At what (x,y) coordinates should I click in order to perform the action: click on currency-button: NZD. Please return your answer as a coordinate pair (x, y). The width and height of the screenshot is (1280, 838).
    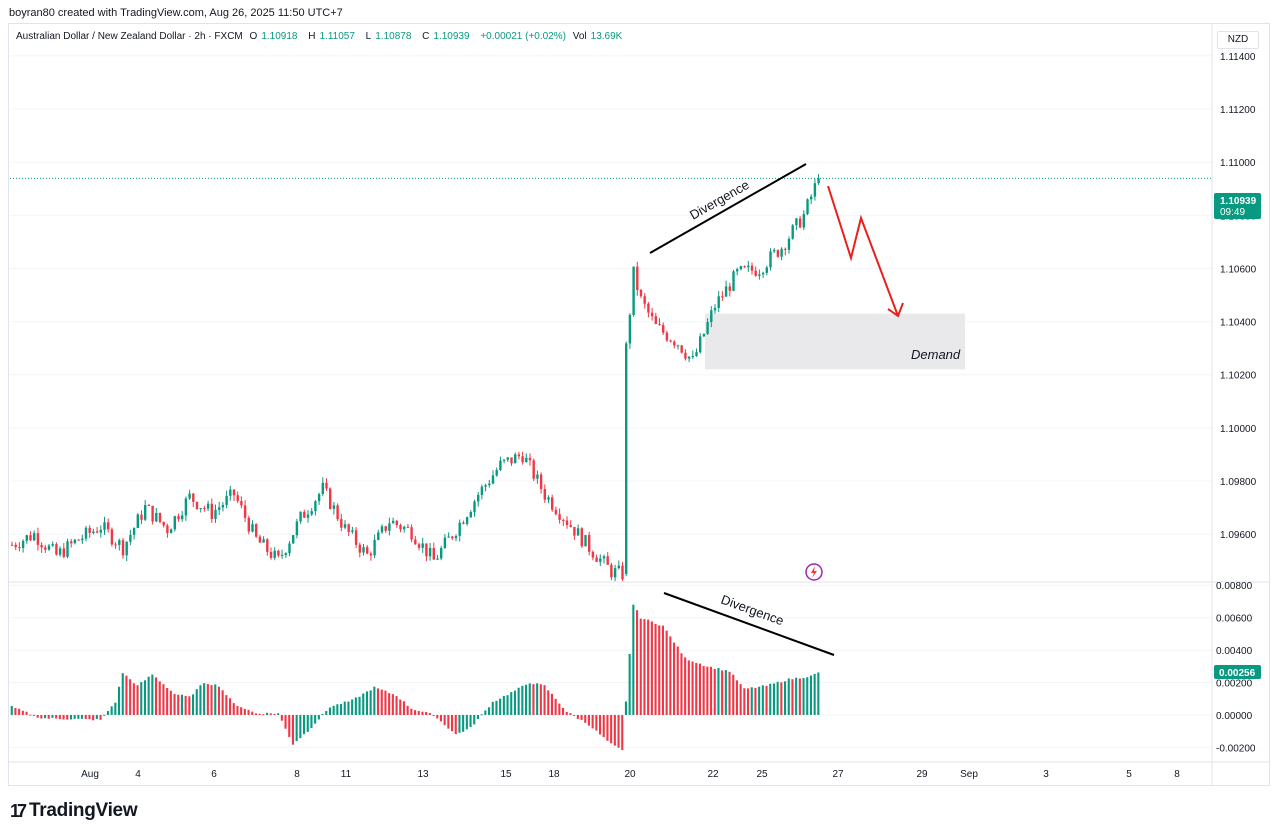
    Looking at the image, I should click on (1238, 40).